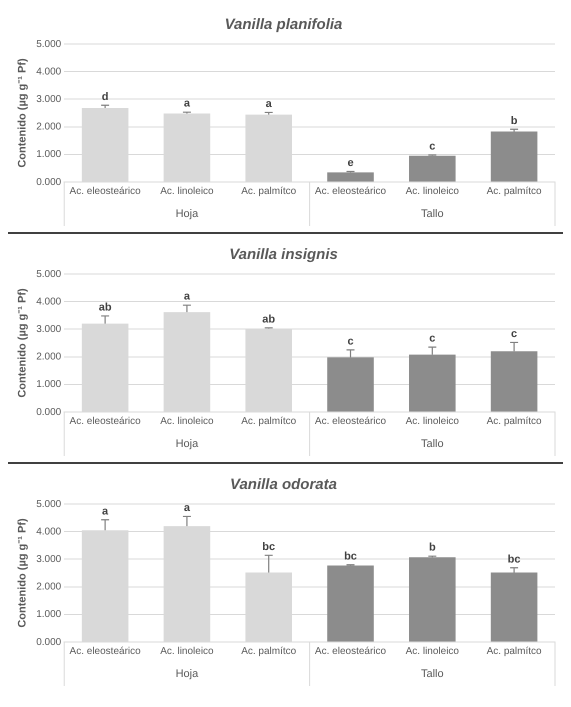  I want to click on chart-title: Vanilla odorata, so click(283, 485).